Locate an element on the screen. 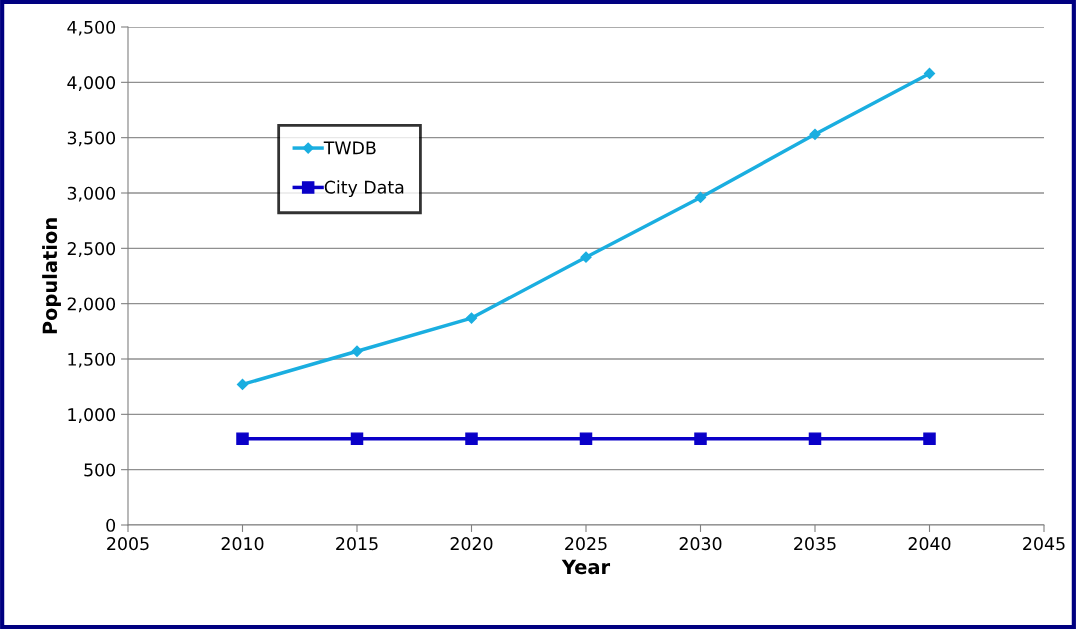  x-tick-label: 2010 is located at coordinates (242, 544).